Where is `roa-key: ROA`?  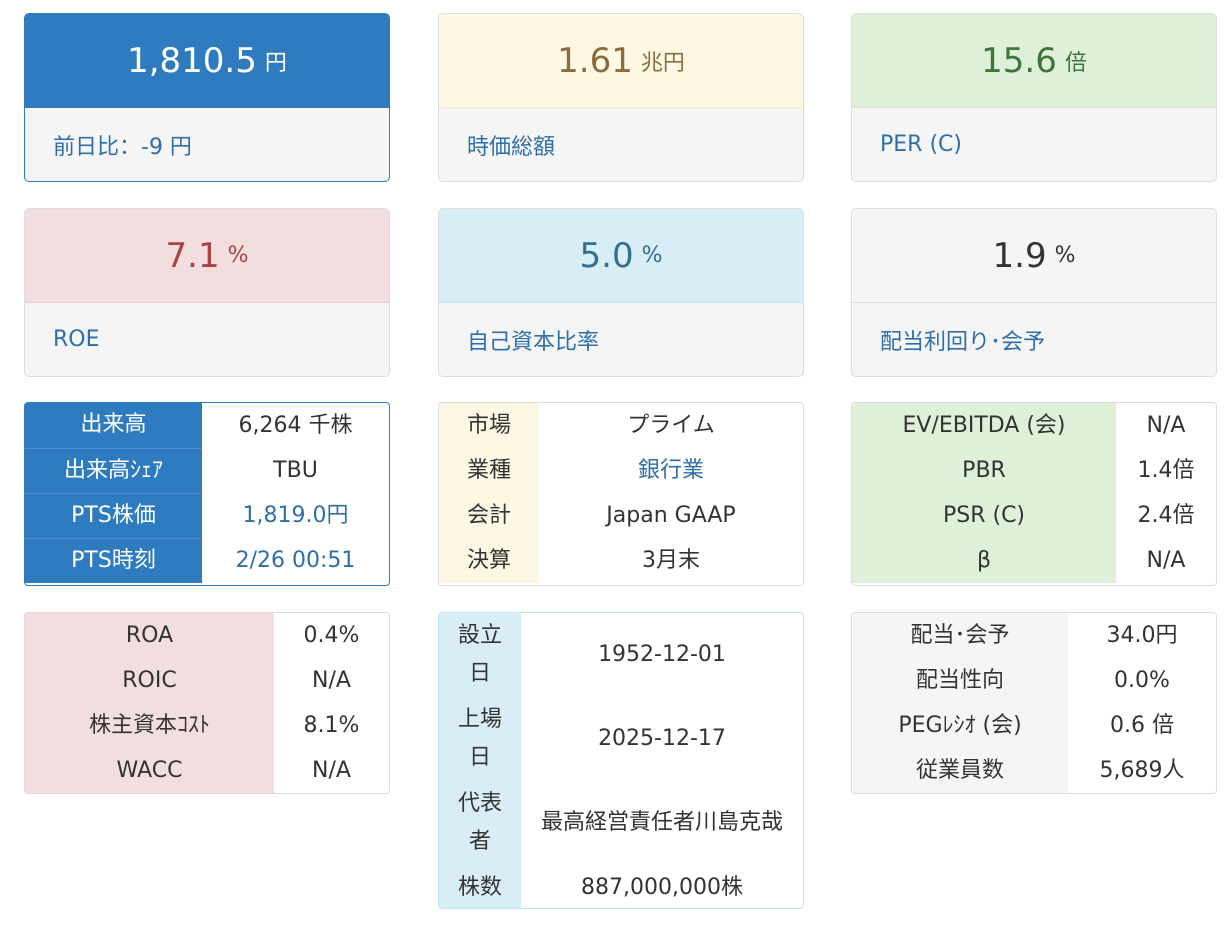 roa-key: ROA is located at coordinates (149, 635).